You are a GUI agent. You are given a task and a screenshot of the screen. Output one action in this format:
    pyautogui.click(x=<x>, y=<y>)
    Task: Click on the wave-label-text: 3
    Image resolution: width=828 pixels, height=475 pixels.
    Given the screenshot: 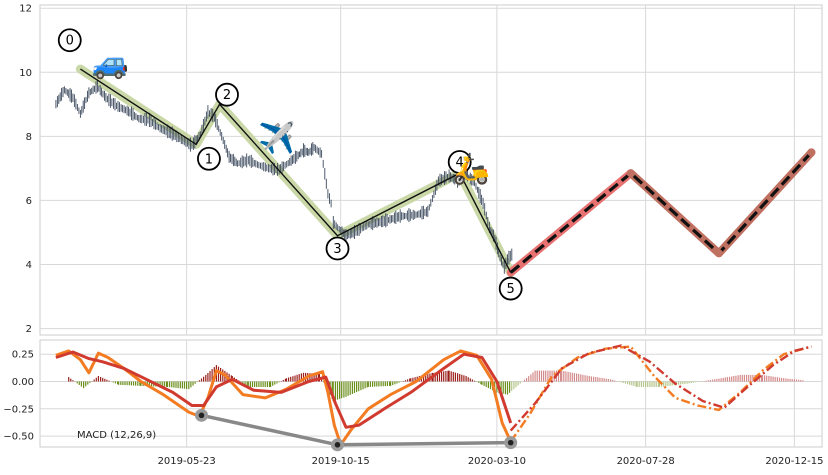 What is the action you would take?
    pyautogui.click(x=337, y=249)
    